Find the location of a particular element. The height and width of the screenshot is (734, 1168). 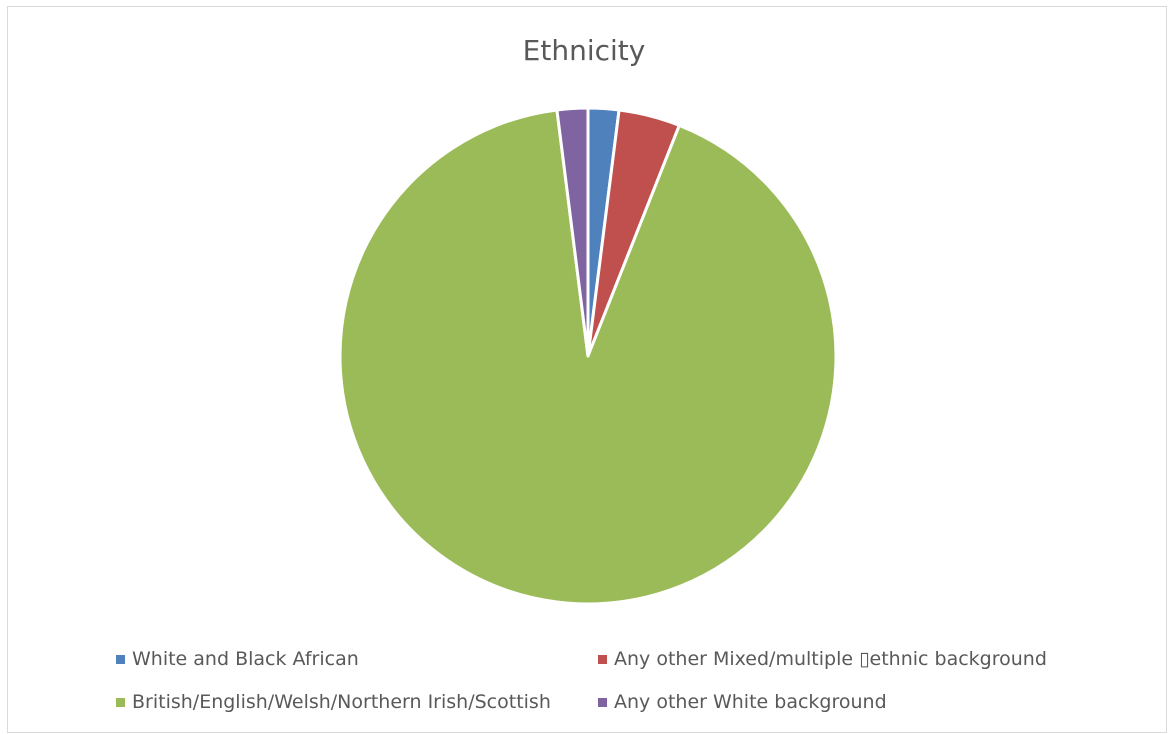

slice-other-white is located at coordinates (572, 232).